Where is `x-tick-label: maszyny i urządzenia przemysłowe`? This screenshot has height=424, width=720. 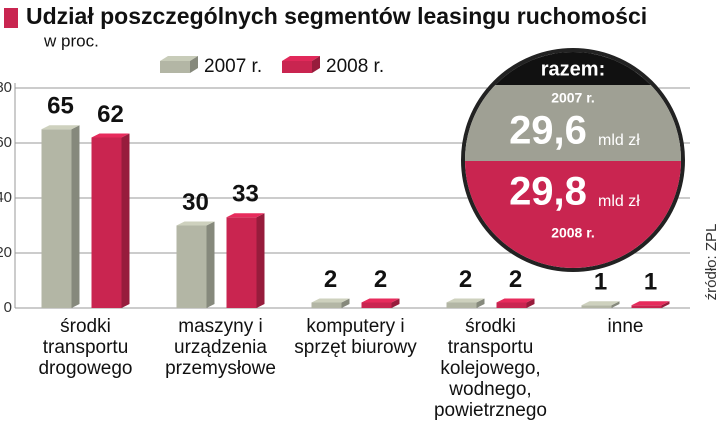 x-tick-label: maszyny i urządzenia przemysłowe is located at coordinates (220, 347).